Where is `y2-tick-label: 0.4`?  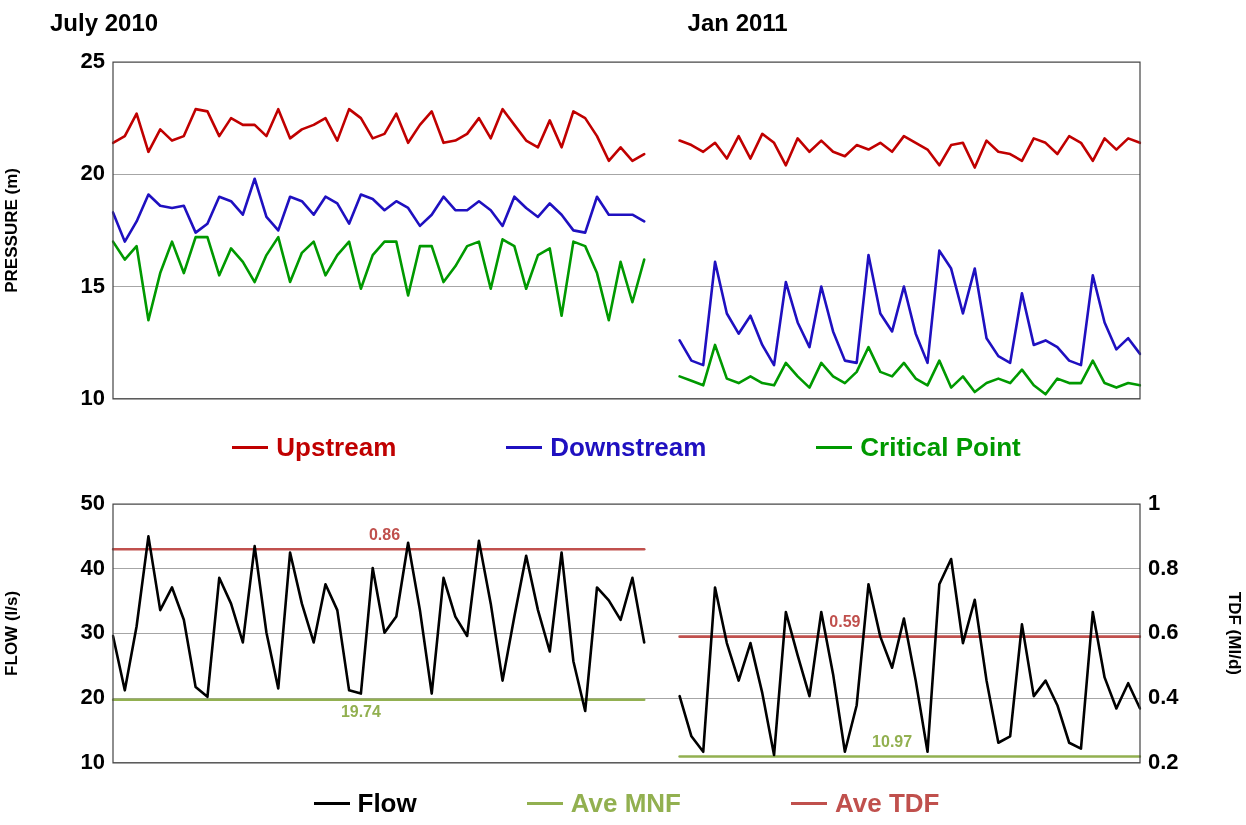 y2-tick-label: 0.4 is located at coordinates (1164, 697).